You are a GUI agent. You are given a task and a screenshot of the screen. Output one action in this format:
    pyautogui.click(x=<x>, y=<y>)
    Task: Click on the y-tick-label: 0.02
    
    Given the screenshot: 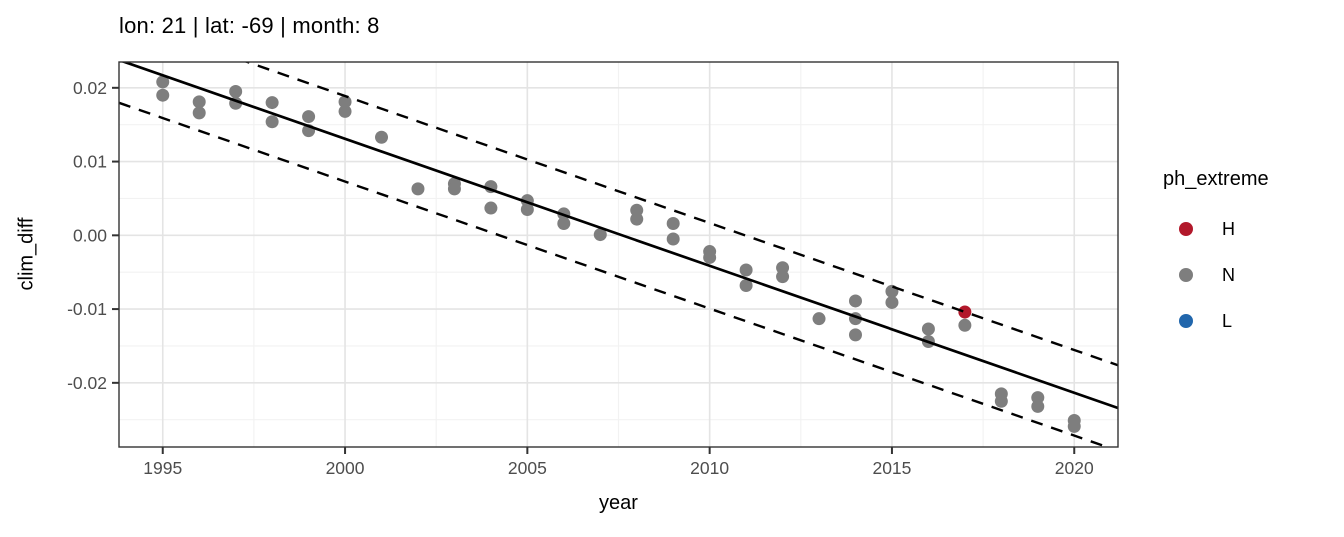 What is the action you would take?
    pyautogui.click(x=90, y=88)
    